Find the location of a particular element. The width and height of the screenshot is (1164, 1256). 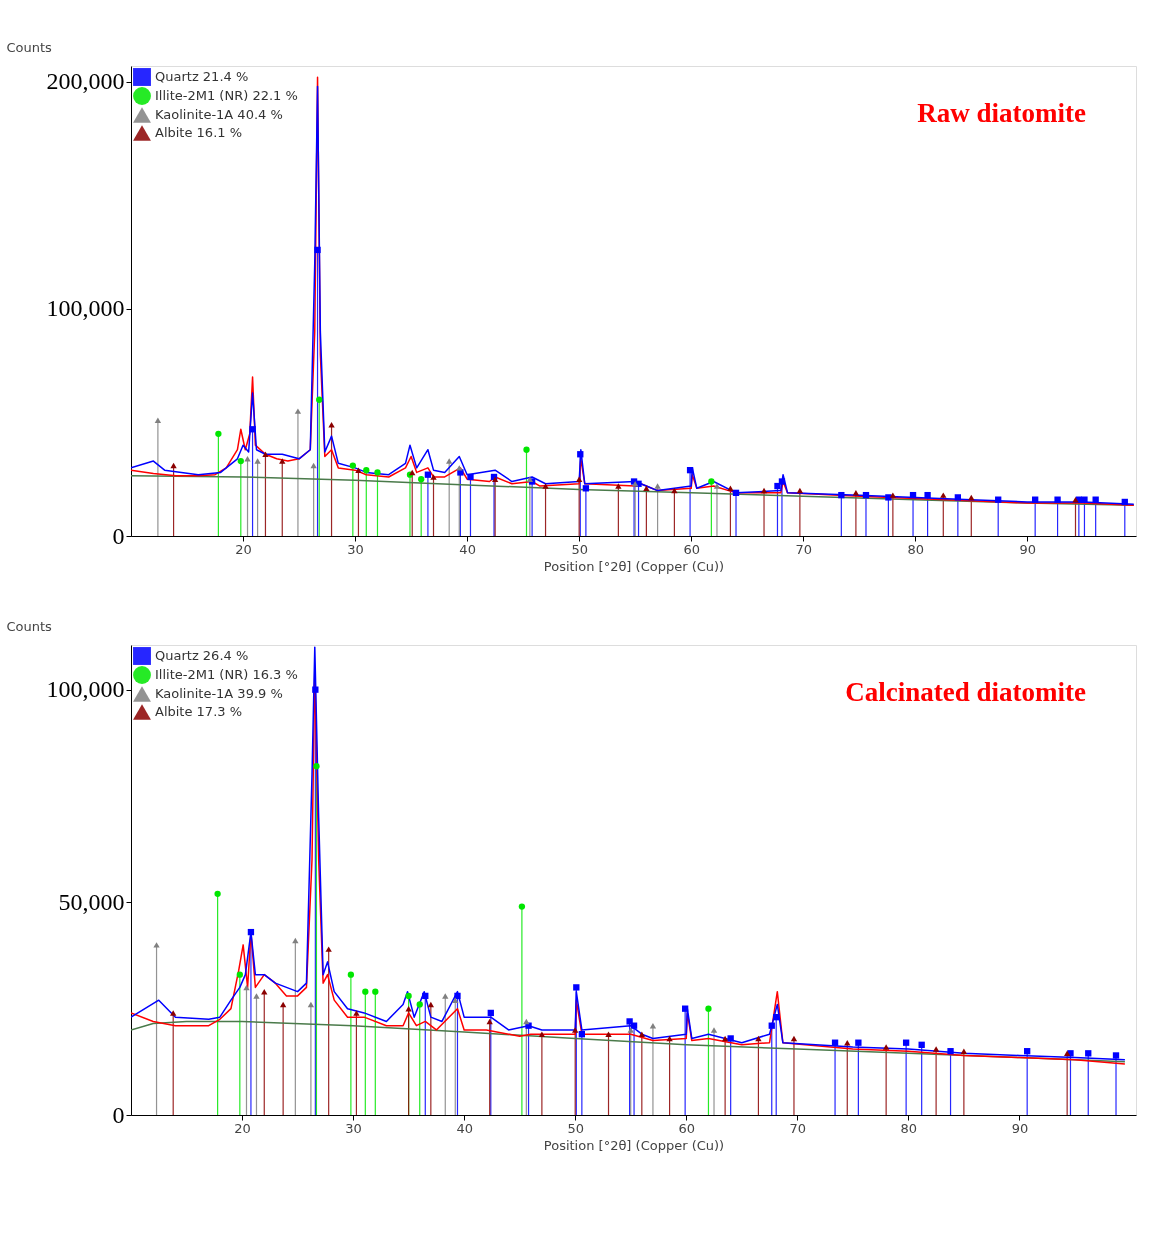

legend-label: Quartz 21.4 % is located at coordinates (202, 76).